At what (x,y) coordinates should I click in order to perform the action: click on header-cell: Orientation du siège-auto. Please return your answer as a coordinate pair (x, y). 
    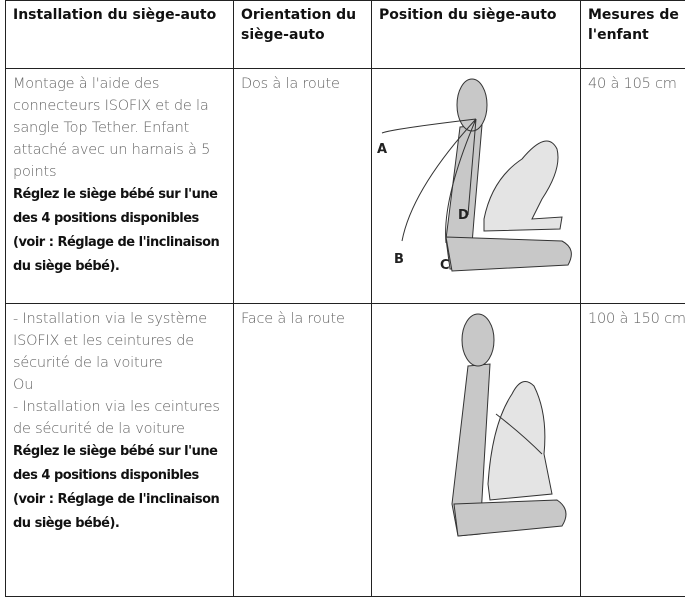
    Looking at the image, I should click on (303, 35).